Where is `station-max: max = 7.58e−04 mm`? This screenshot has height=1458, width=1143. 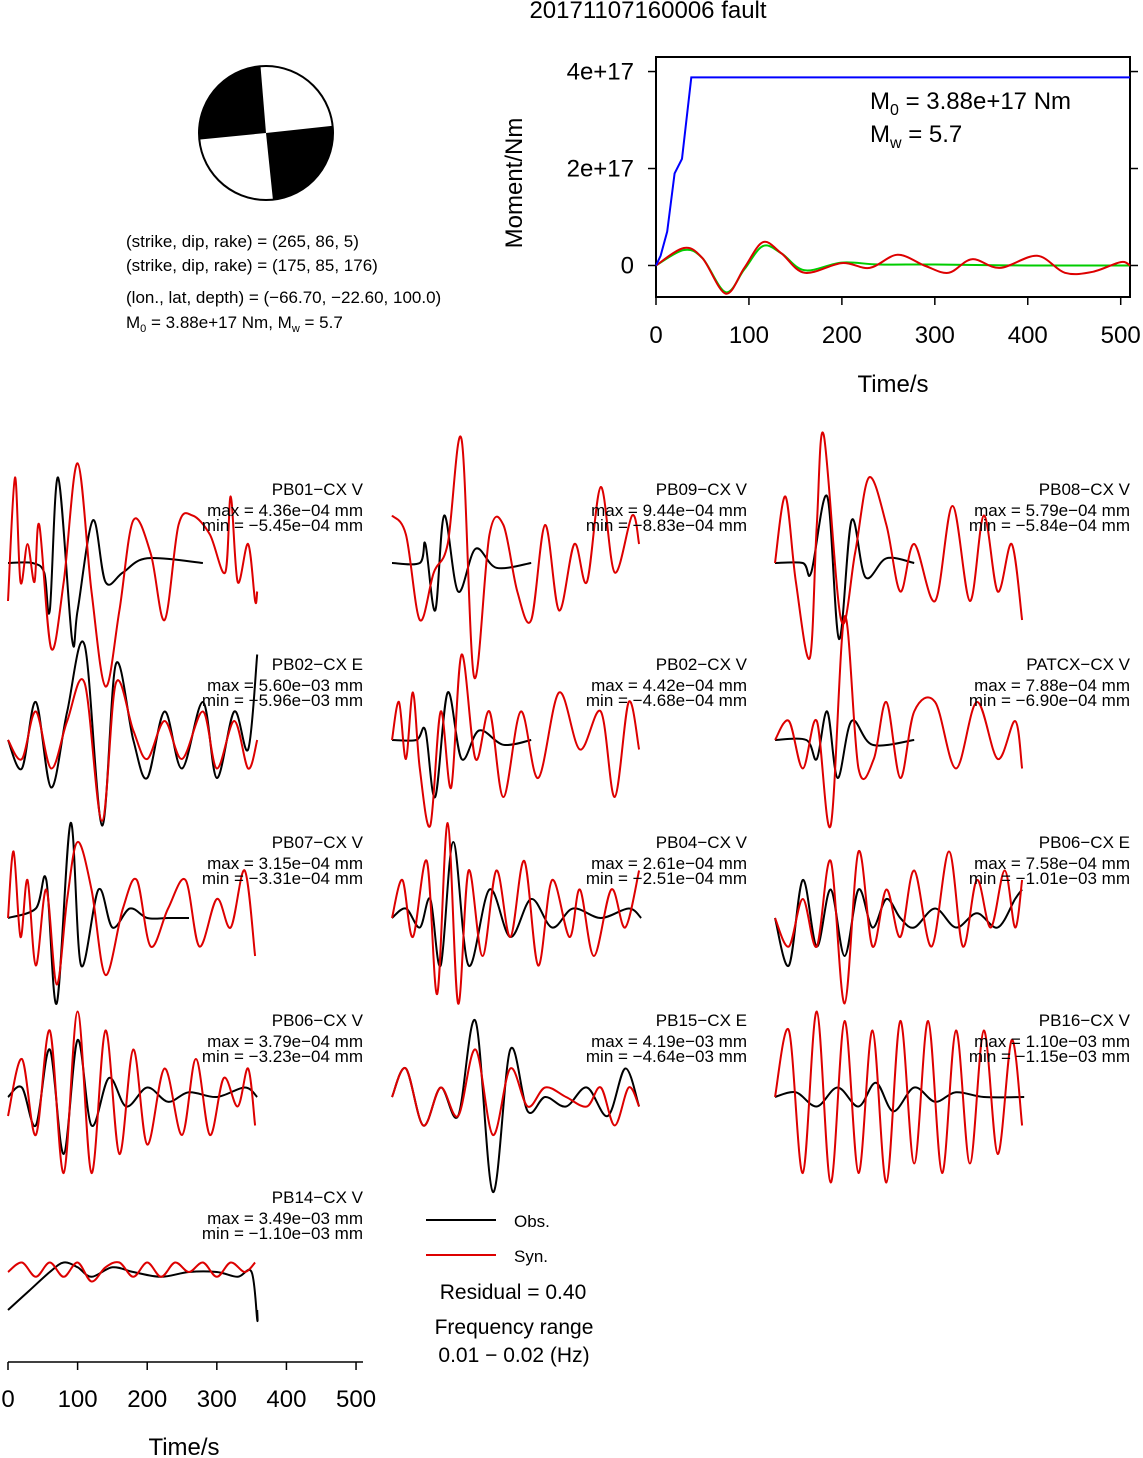 station-max: max = 7.58e−04 mm is located at coordinates (1052, 863).